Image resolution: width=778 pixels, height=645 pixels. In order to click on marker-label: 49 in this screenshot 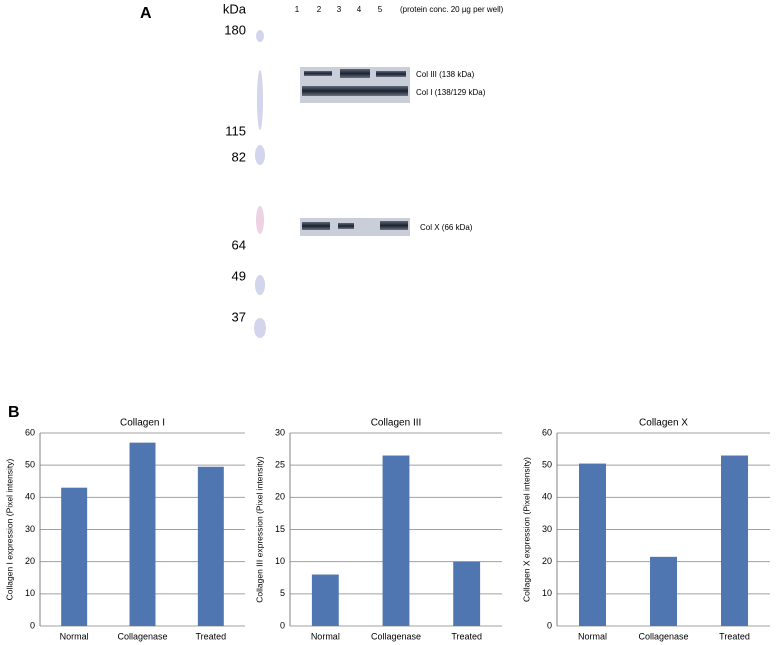, I will do `click(239, 275)`.